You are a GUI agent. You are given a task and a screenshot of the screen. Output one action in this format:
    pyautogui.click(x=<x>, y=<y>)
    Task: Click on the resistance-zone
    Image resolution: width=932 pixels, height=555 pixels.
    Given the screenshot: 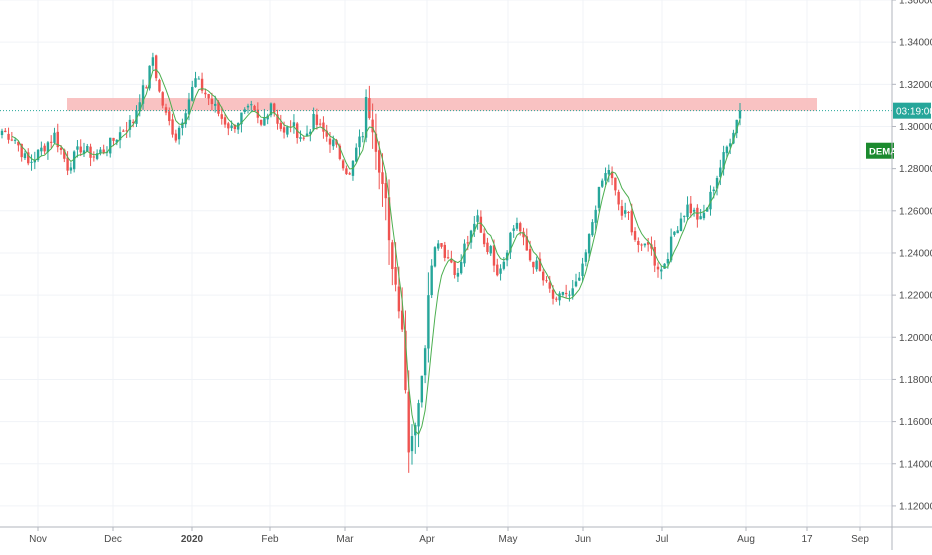 What is the action you would take?
    pyautogui.click(x=442, y=104)
    